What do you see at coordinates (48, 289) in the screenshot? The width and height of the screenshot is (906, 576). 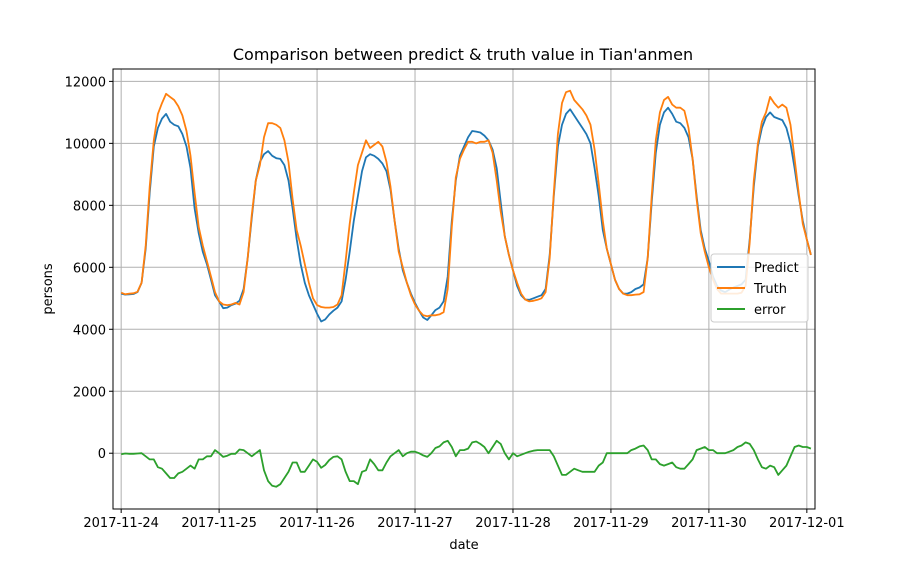 I see `y-axis-label: persons` at bounding box center [48, 289].